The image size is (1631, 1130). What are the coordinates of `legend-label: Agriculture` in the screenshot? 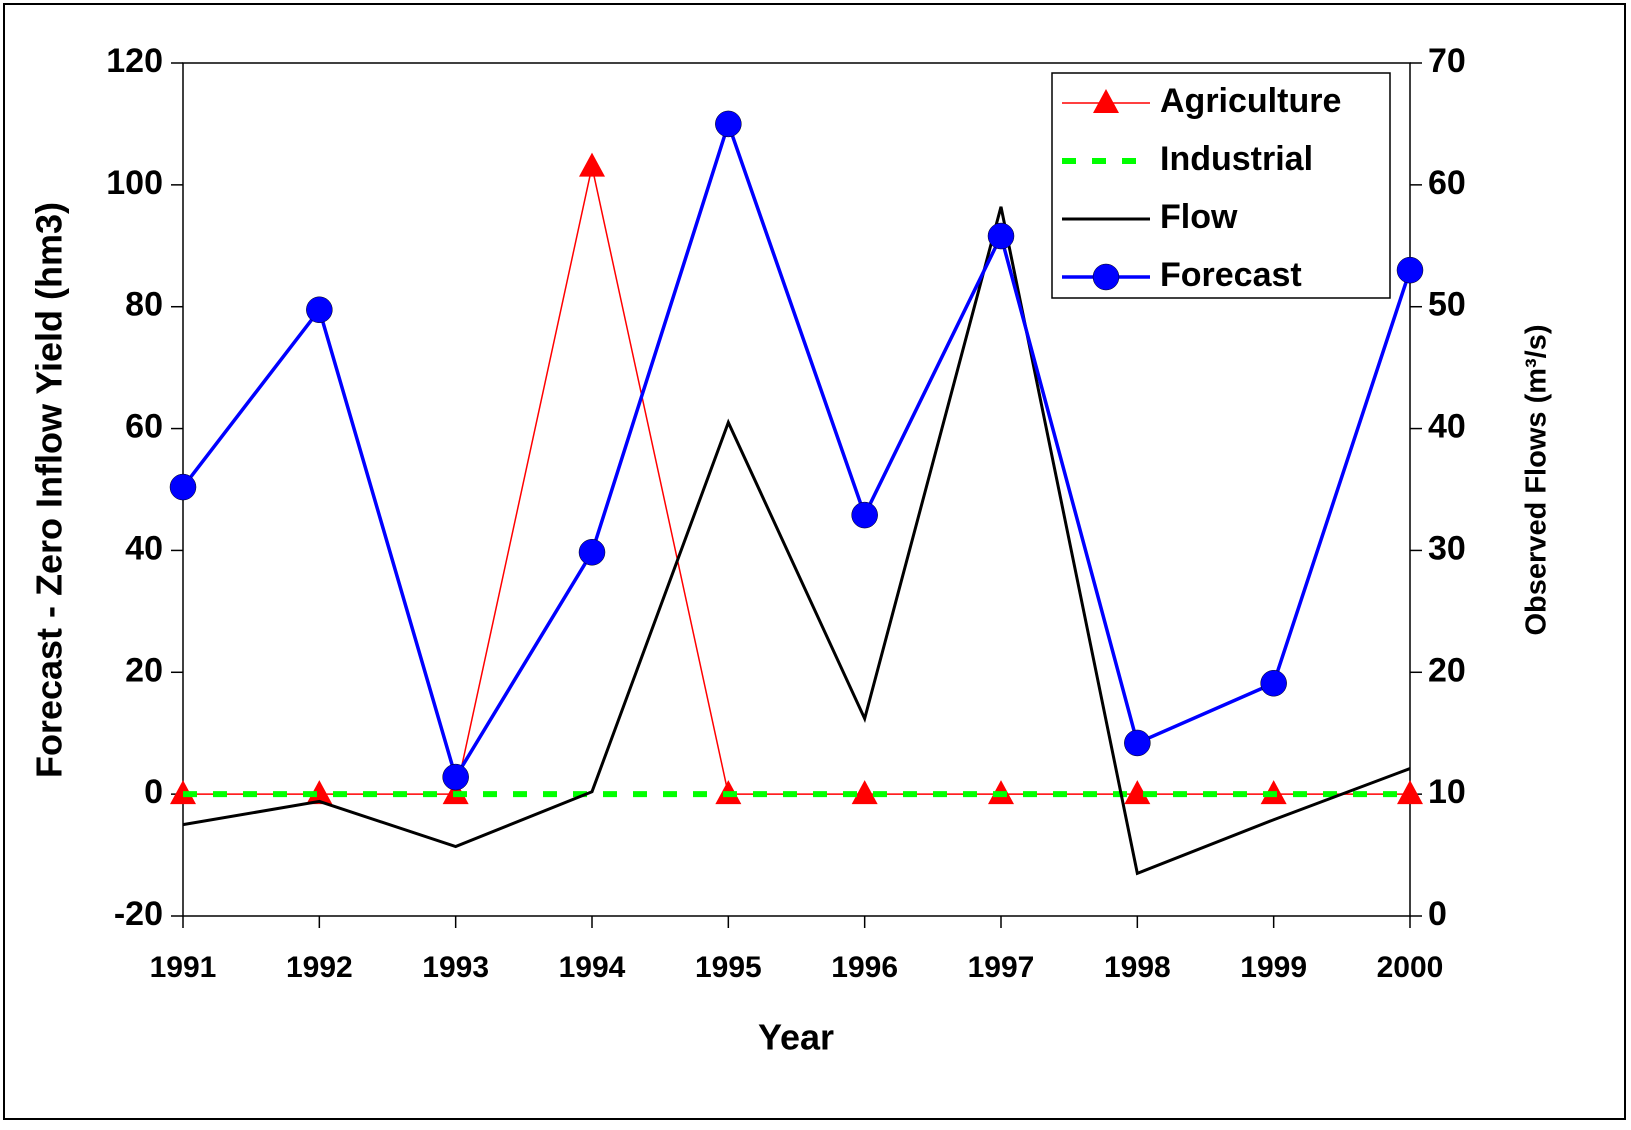 It's located at (1250, 101).